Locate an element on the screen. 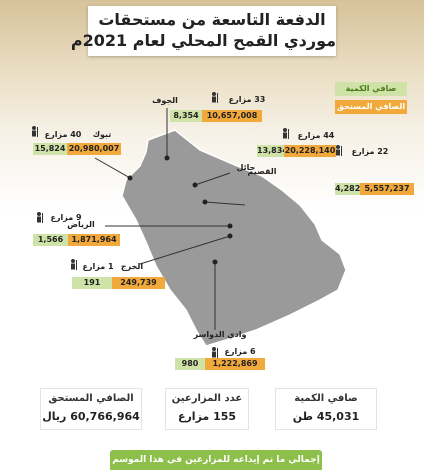  region-name: القصيم is located at coordinates (262, 171).